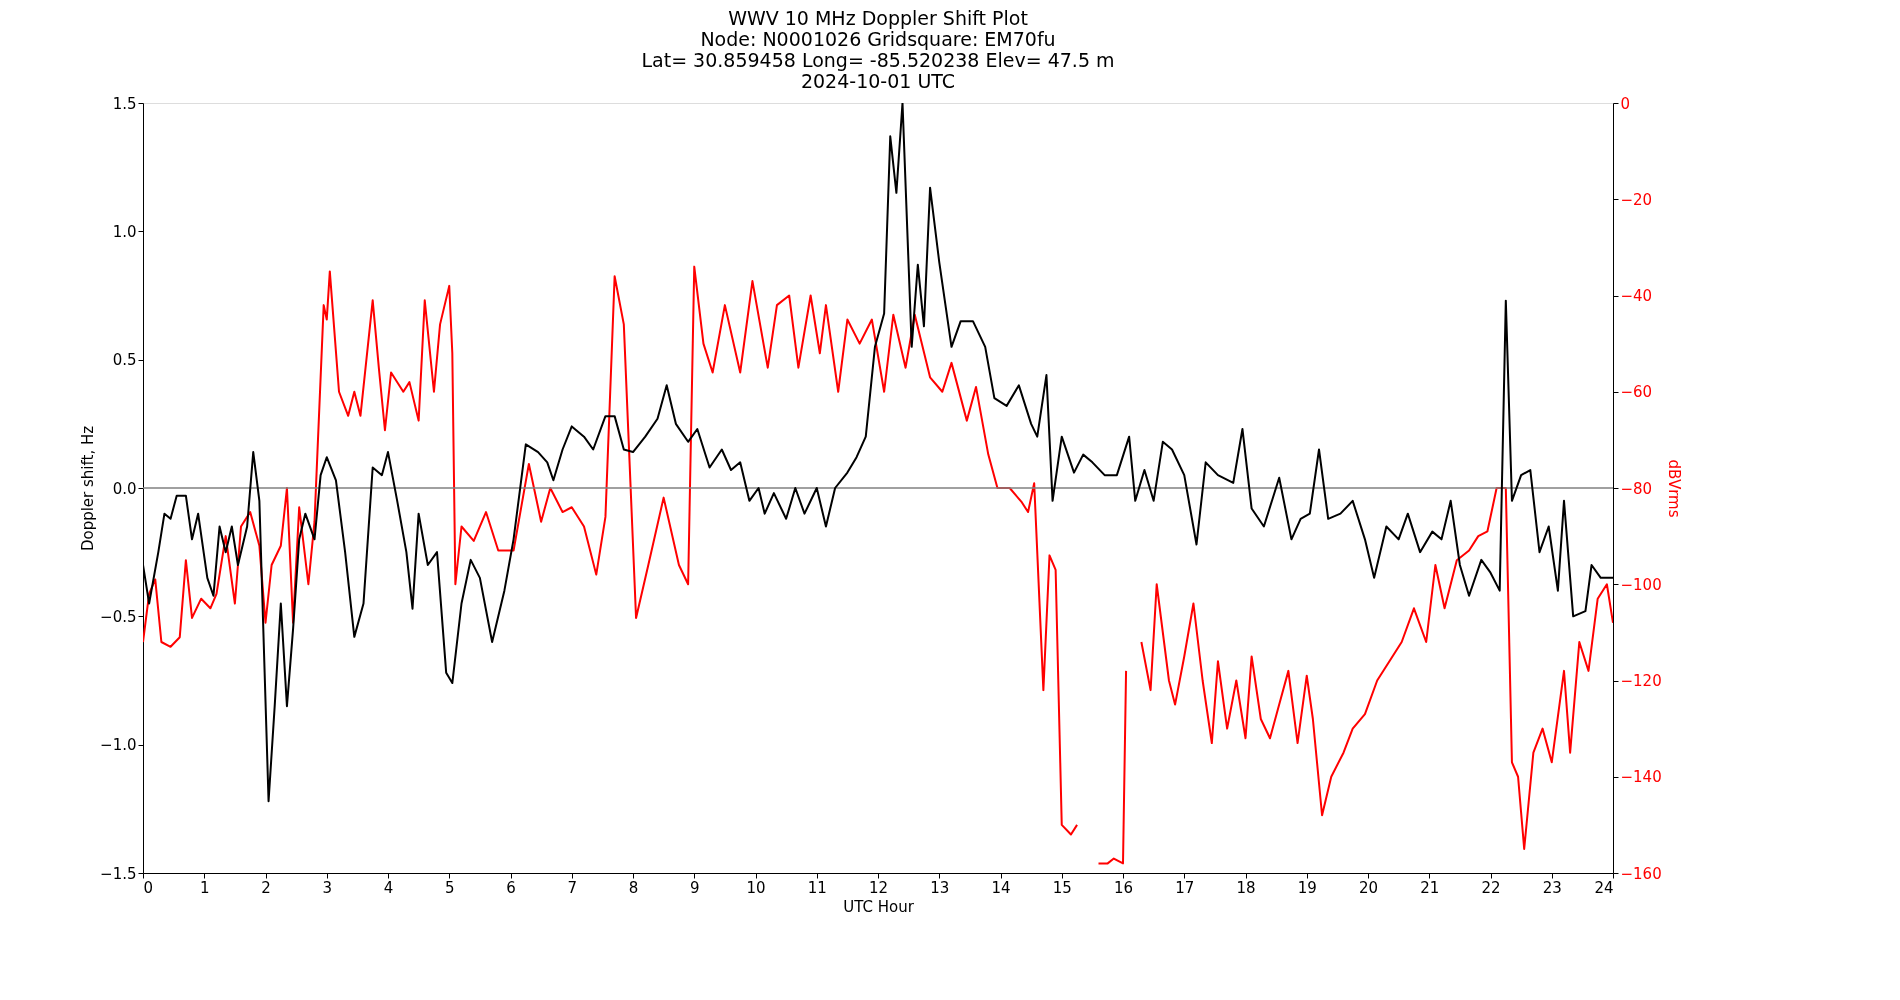 This screenshot has width=1900, height=1000. I want to click on x-tick-label: 13, so click(940, 887).